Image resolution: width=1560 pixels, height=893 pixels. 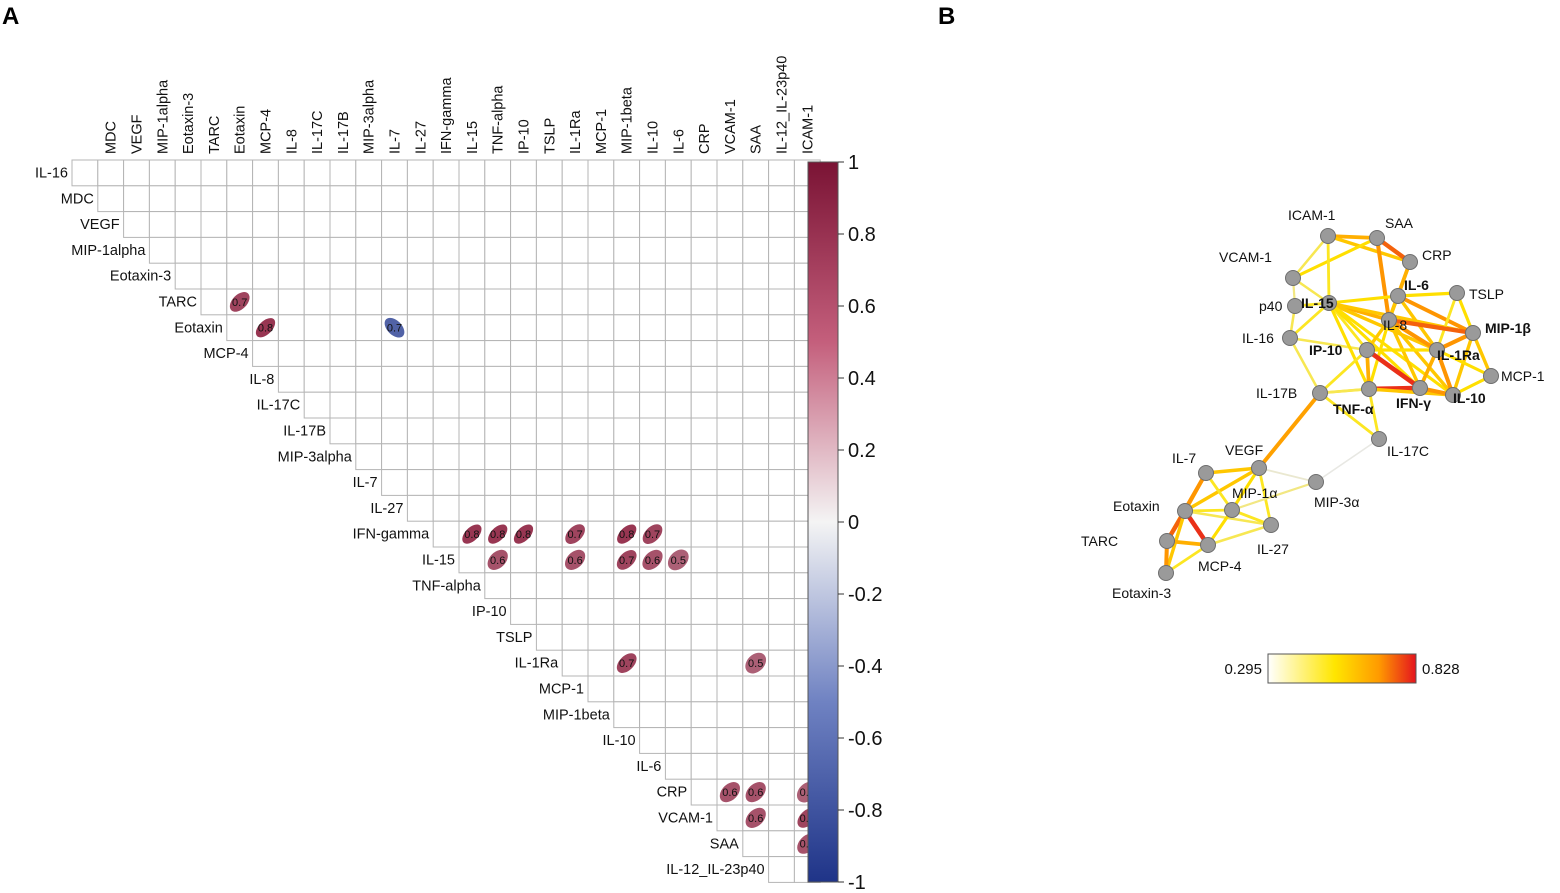 I want to click on row-label: Eotaxin-3, so click(x=140, y=277).